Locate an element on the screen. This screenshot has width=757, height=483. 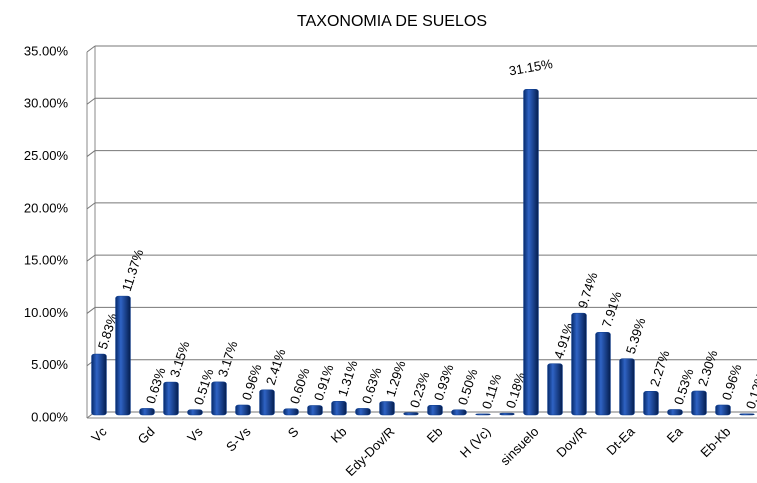
value-label: 11.37% is located at coordinates (133, 270).